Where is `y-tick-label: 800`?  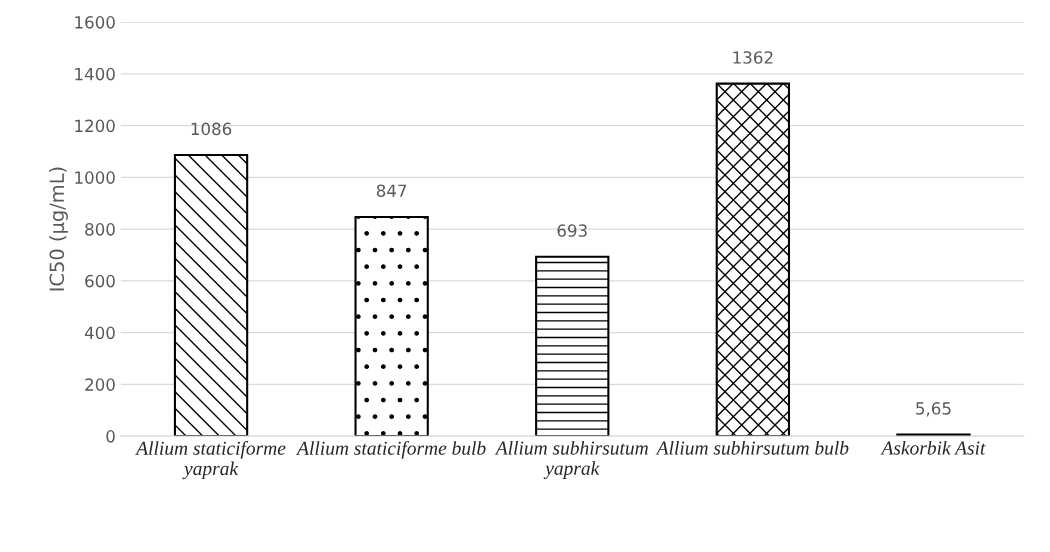
y-tick-label: 800 is located at coordinates (100, 229).